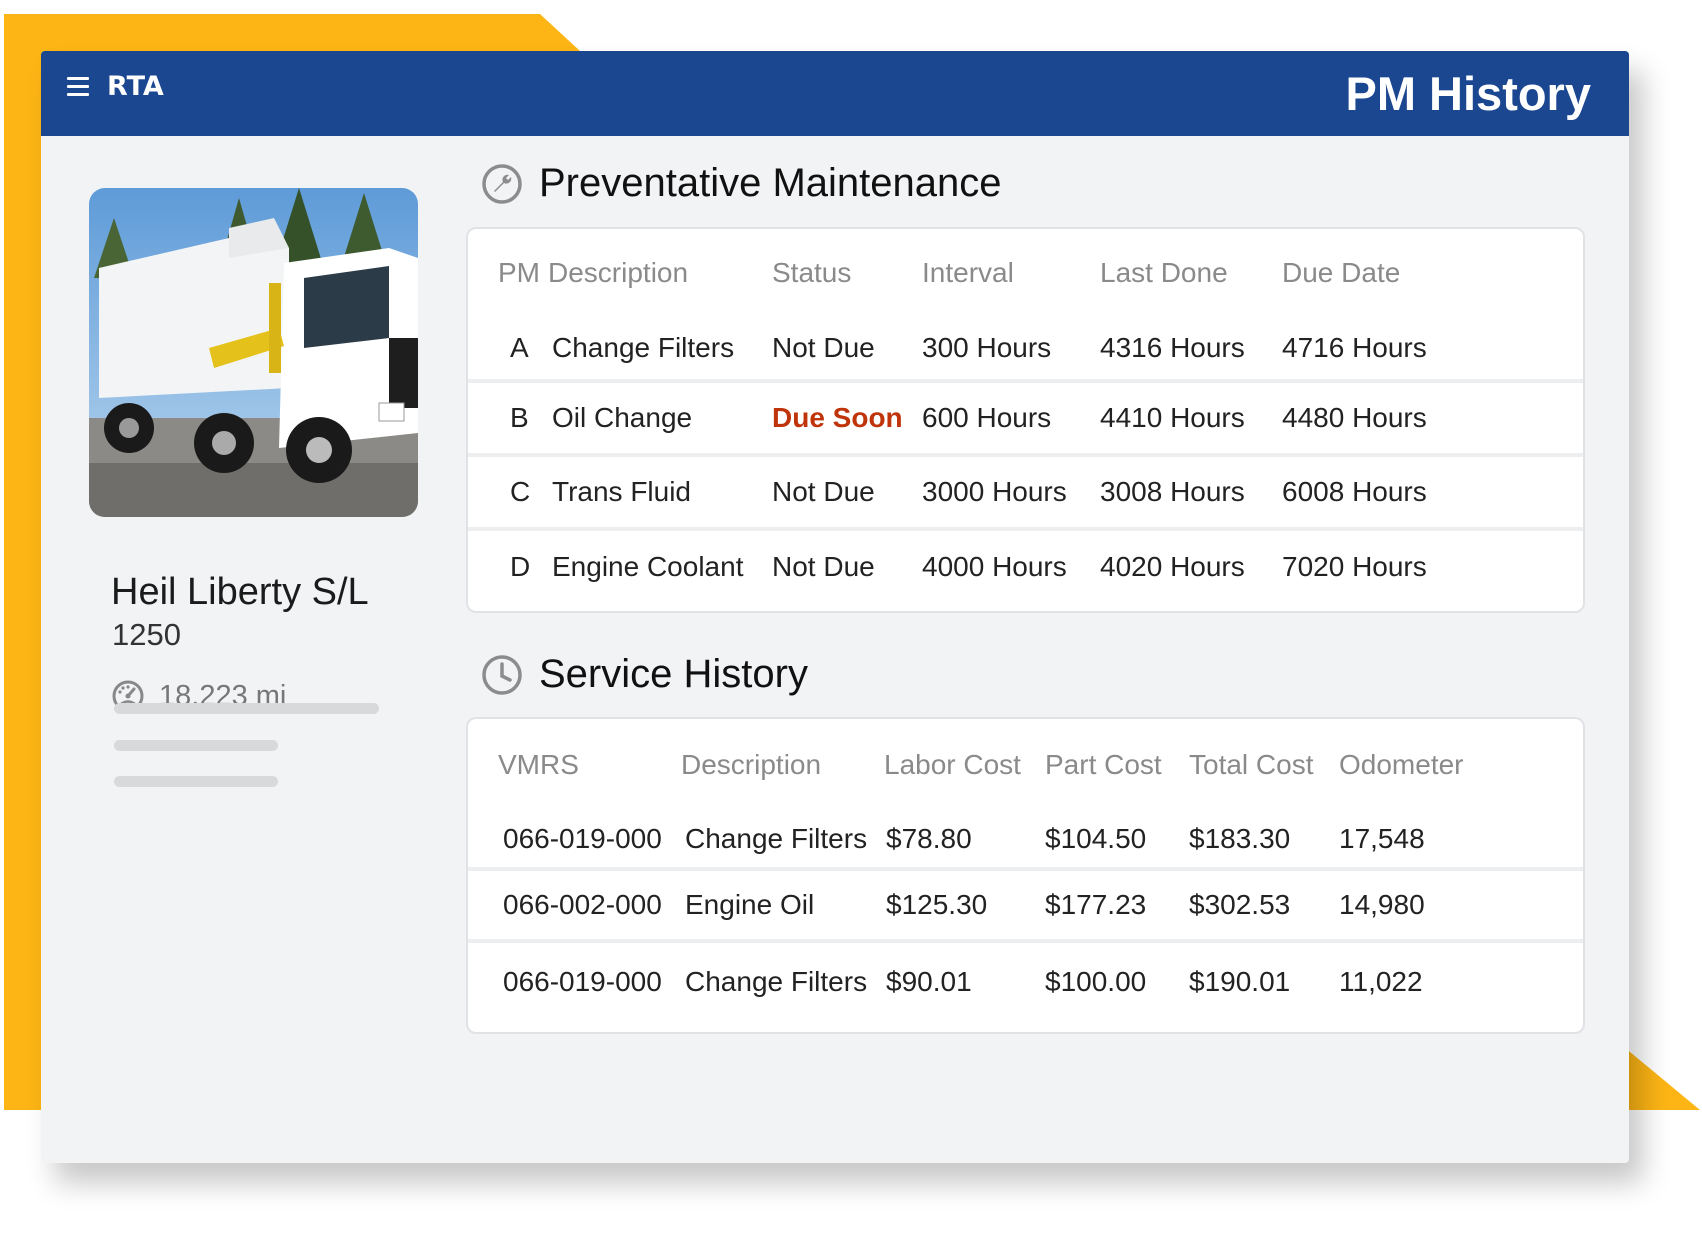  I want to click on pm-interval: 600 Hours, so click(987, 417).